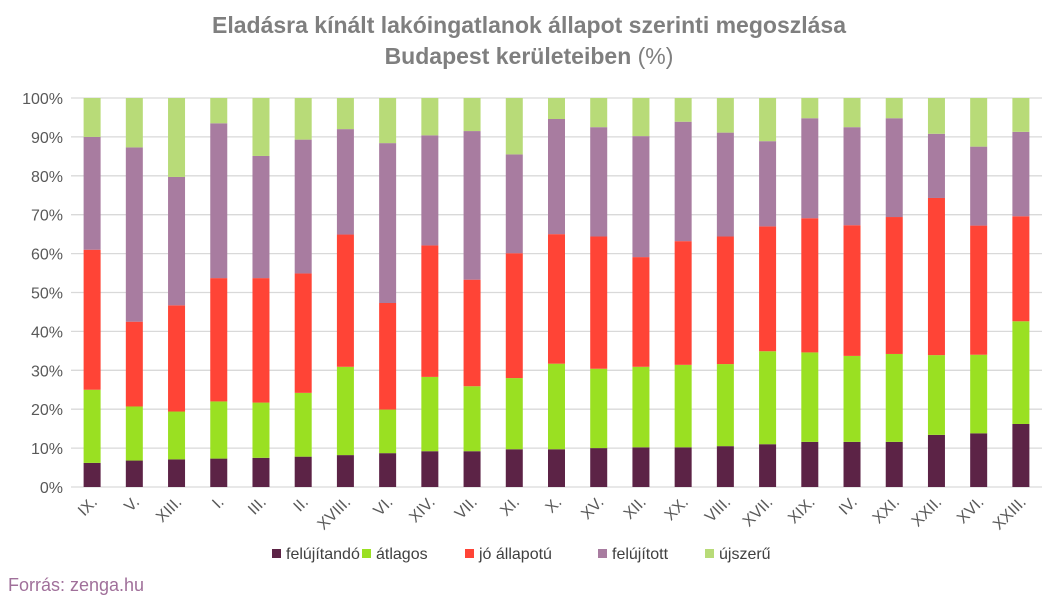  I want to click on x-tick-label: XV., so click(592, 508).